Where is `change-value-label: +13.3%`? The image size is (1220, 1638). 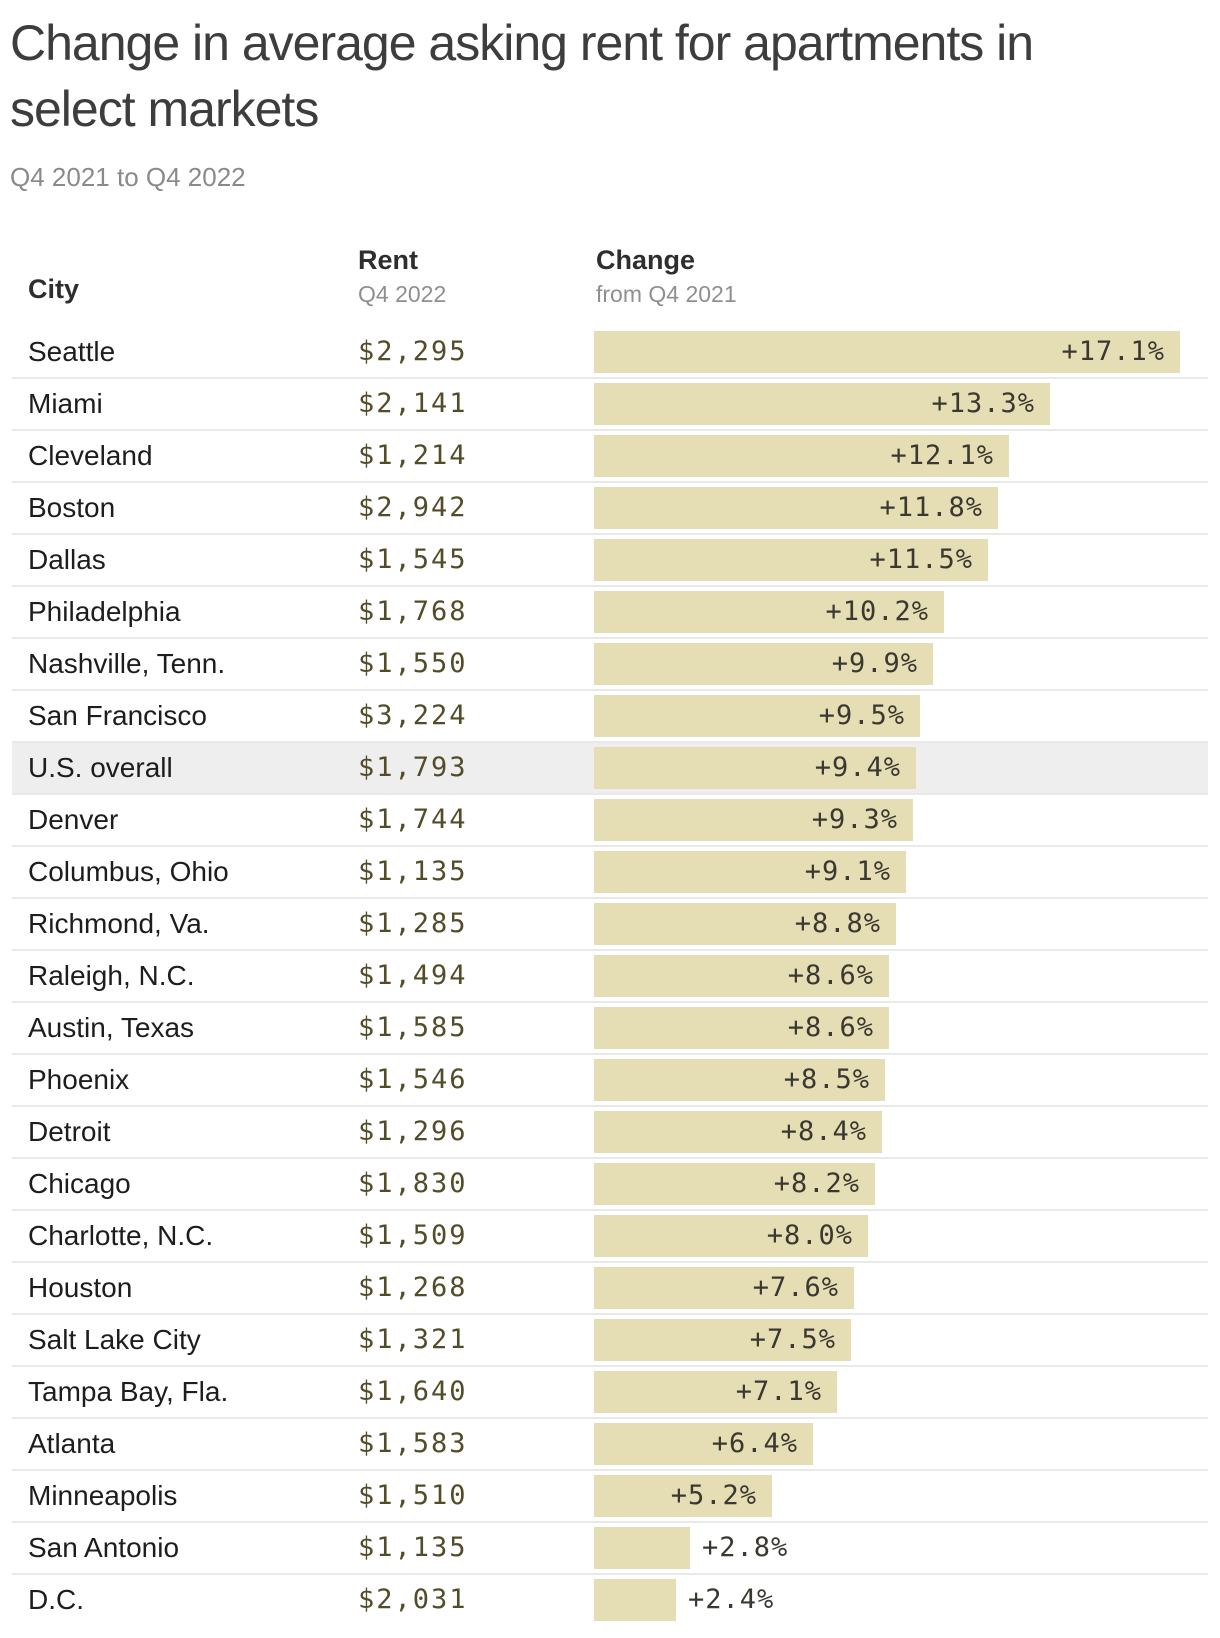 change-value-label: +13.3% is located at coordinates (983, 403).